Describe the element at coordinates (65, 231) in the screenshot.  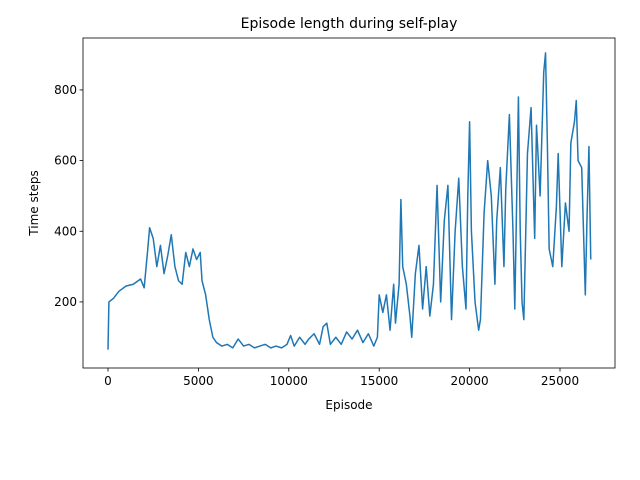
I see `y-tick-label: 400` at that location.